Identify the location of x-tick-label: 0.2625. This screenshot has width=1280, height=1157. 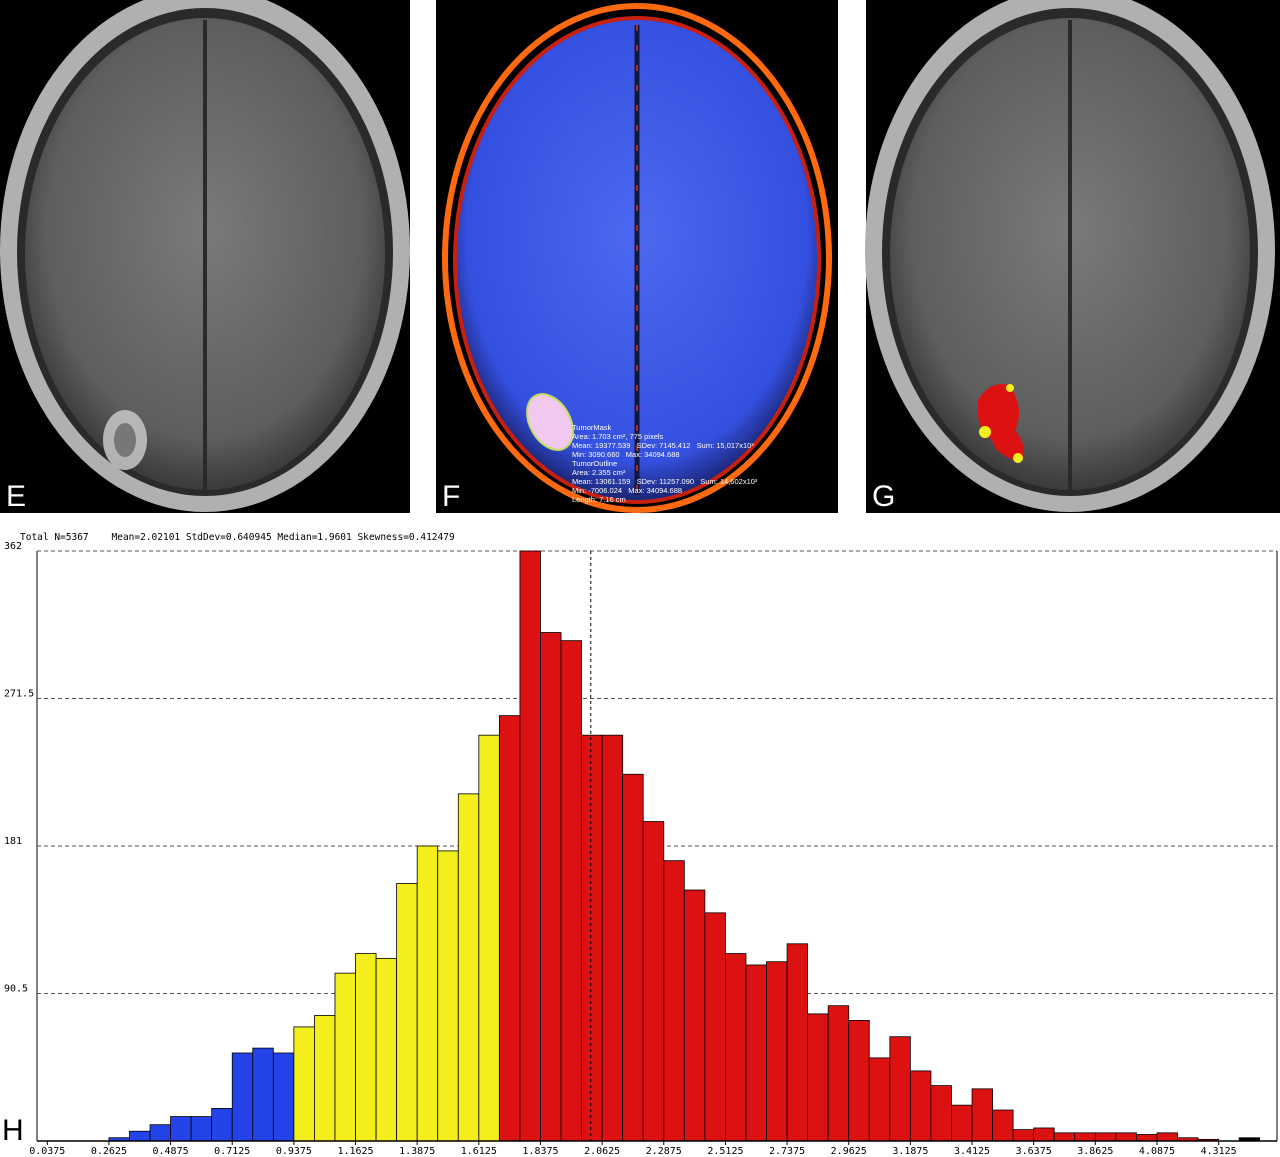
(109, 1151).